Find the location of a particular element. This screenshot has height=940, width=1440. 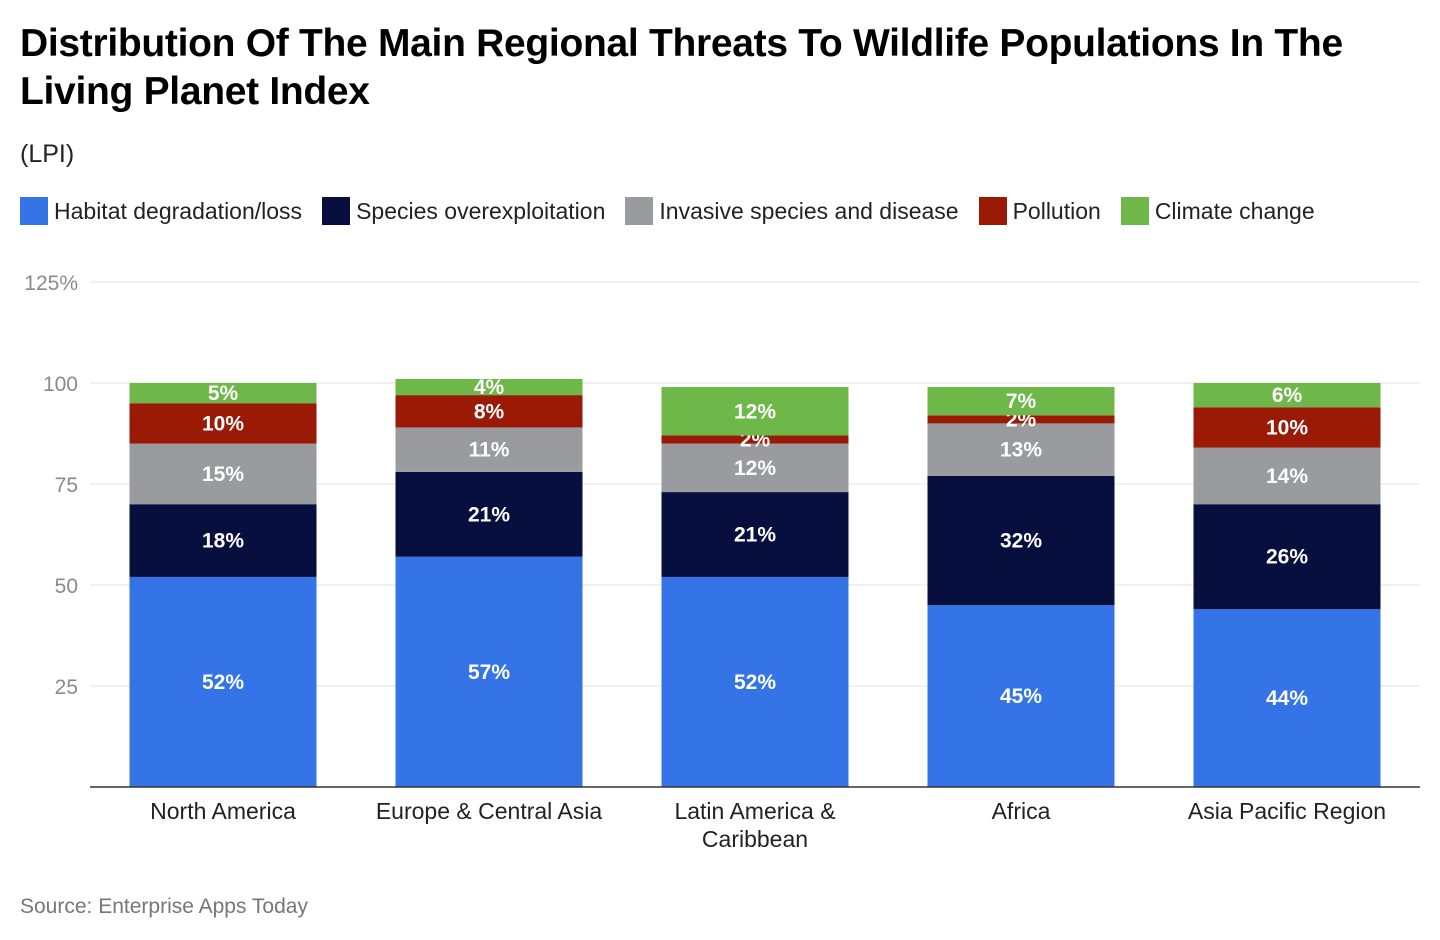

data-label: 8% is located at coordinates (489, 411).